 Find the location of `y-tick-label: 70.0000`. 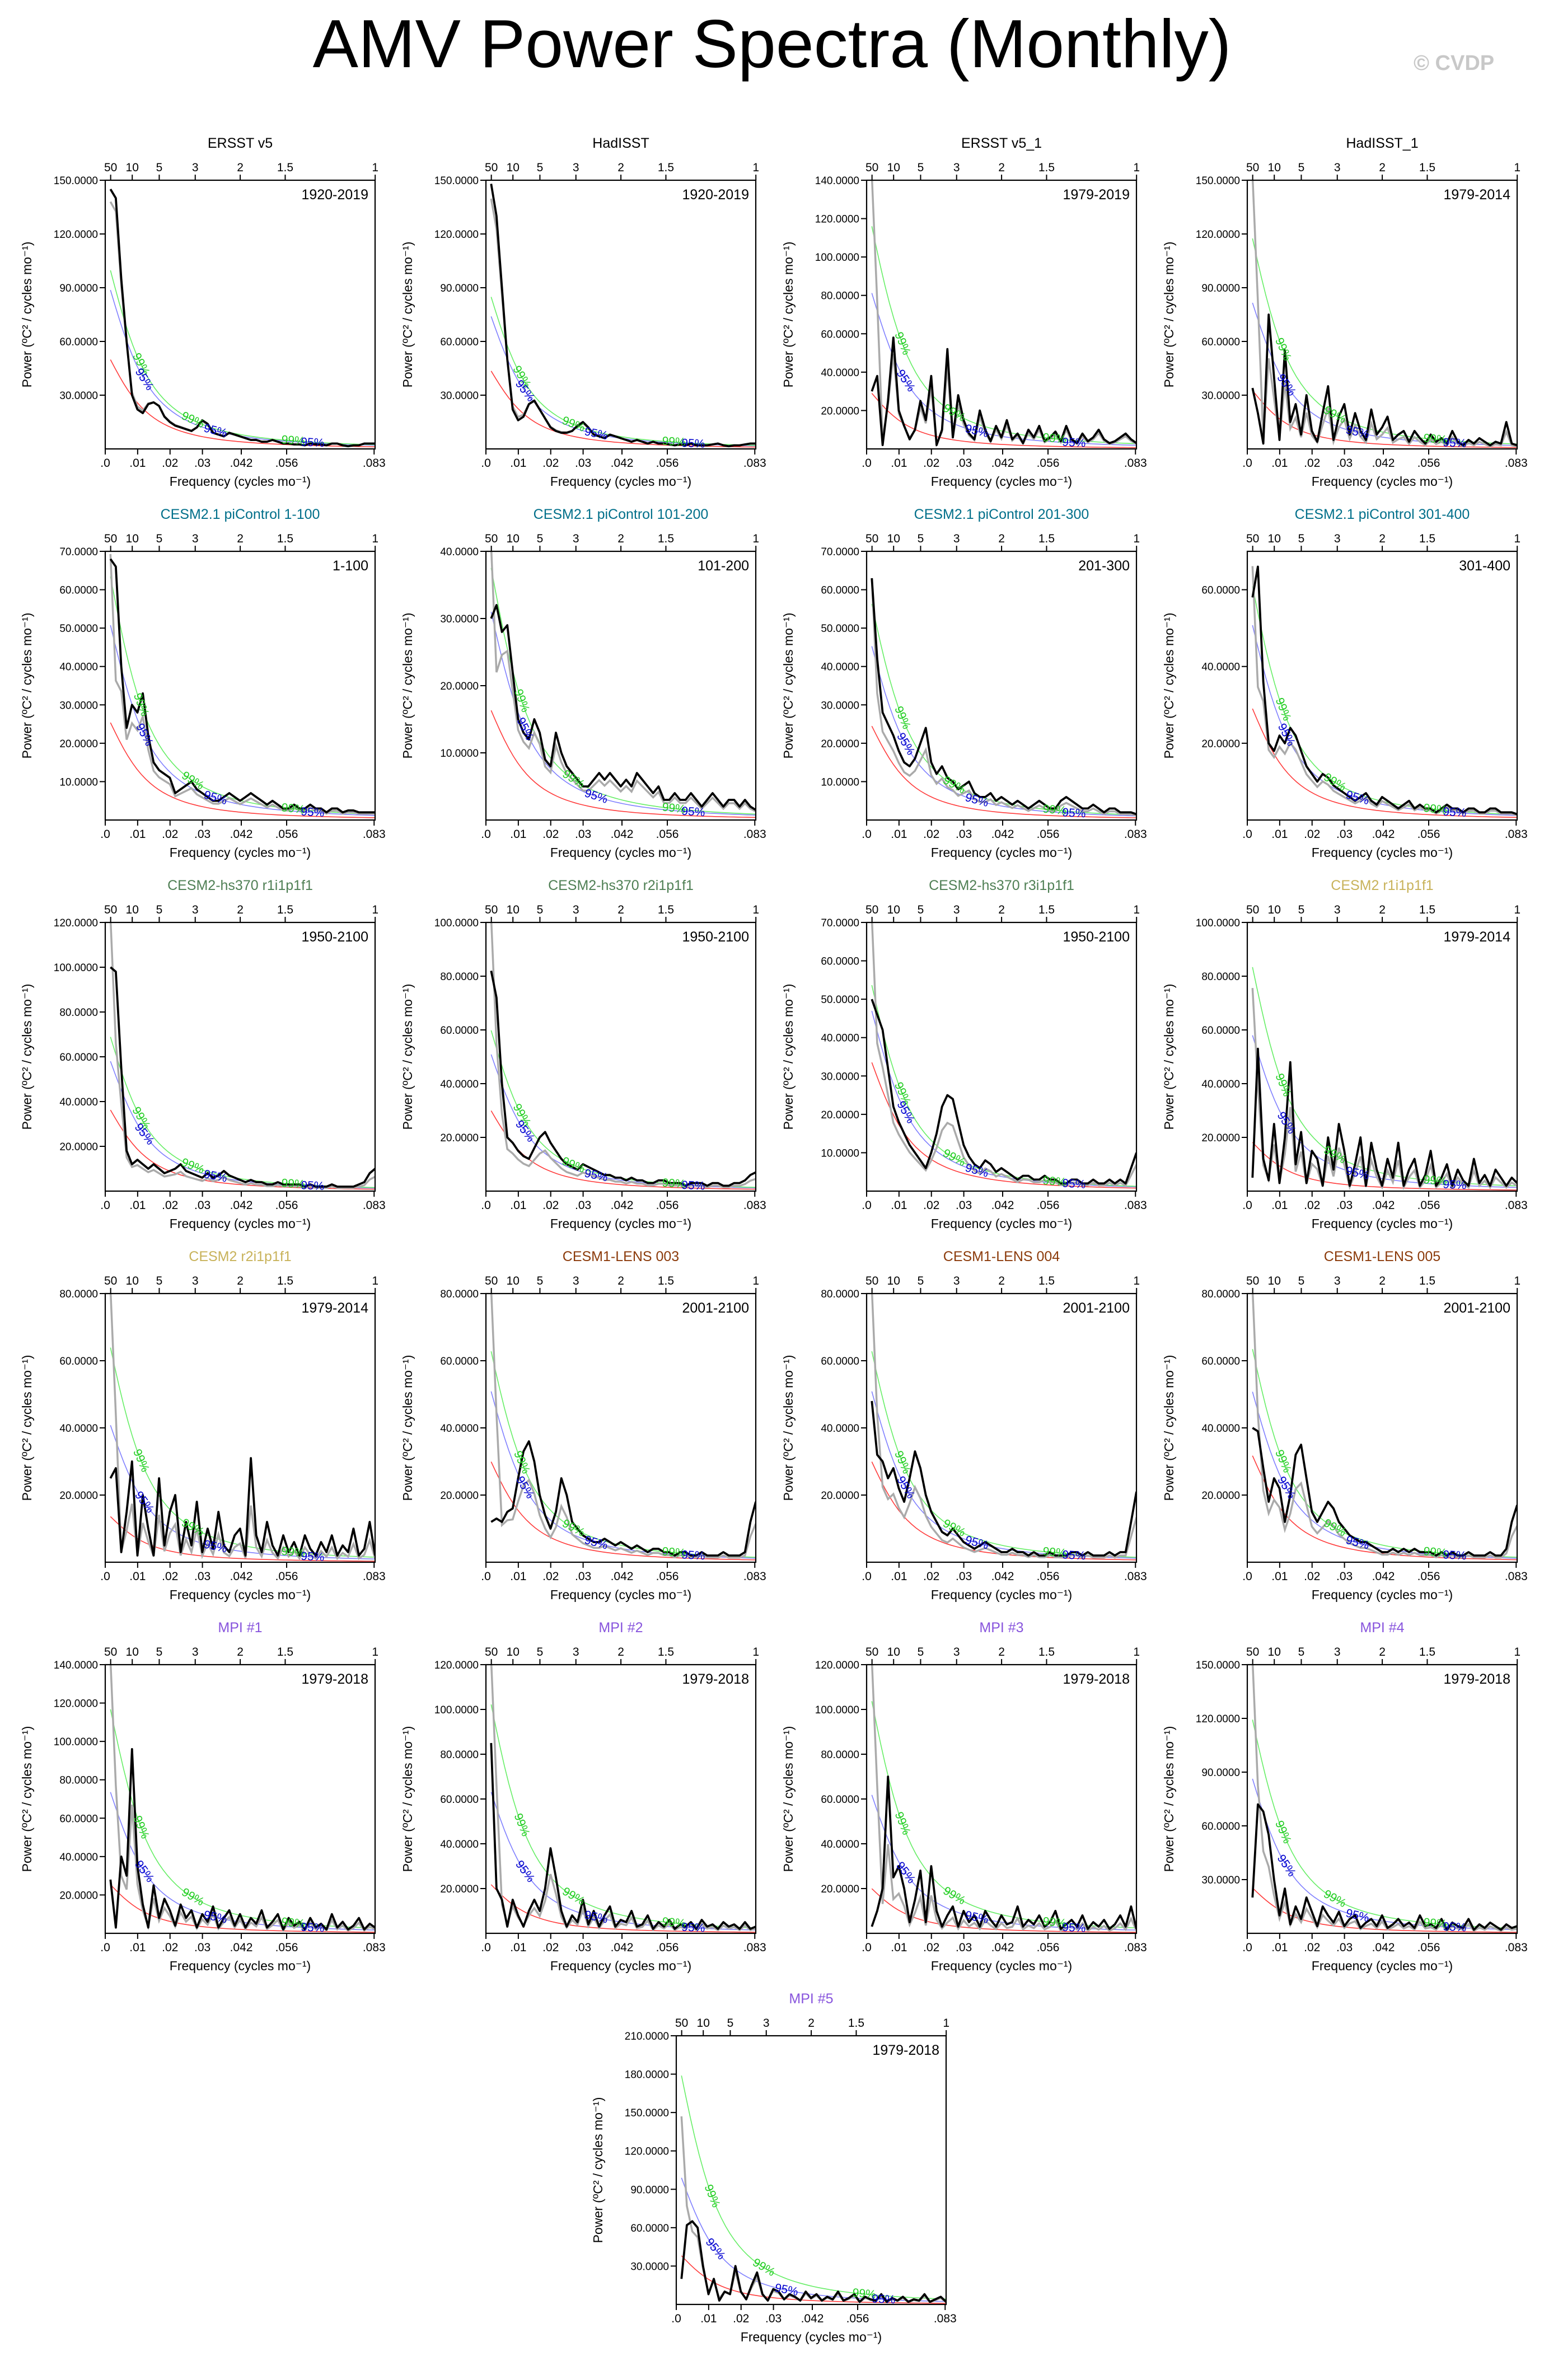

y-tick-label: 70.0000 is located at coordinates (78, 552).